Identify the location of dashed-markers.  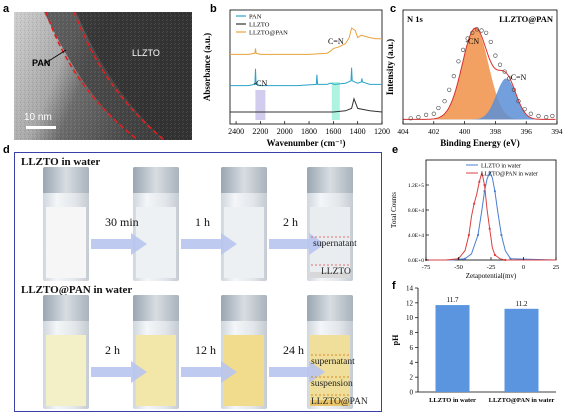
(330, 316).